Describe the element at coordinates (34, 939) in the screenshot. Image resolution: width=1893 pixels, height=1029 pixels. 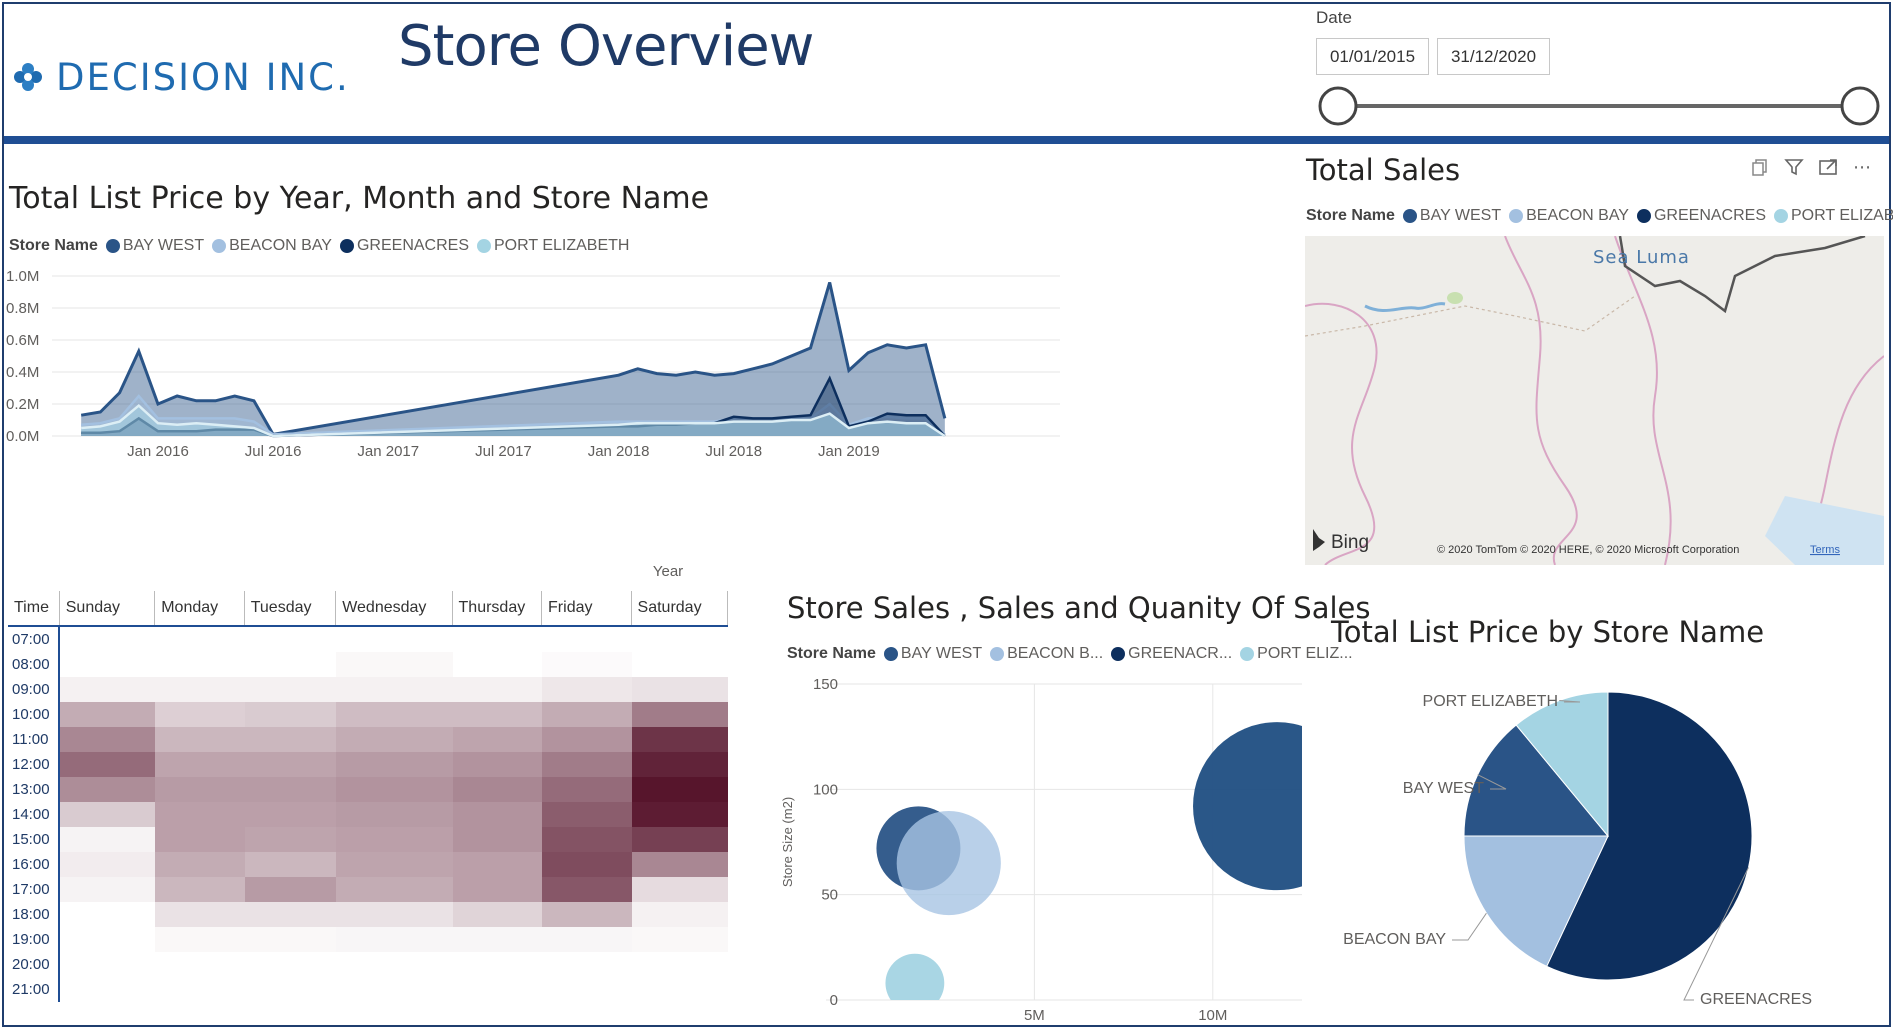
I see `matrix-row-header: 19:00` at that location.